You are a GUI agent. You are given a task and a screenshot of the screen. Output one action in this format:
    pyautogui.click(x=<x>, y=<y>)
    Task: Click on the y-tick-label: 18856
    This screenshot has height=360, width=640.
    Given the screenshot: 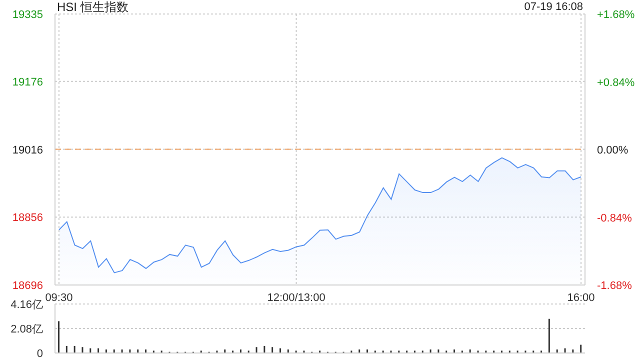 What is the action you would take?
    pyautogui.click(x=27, y=218)
    